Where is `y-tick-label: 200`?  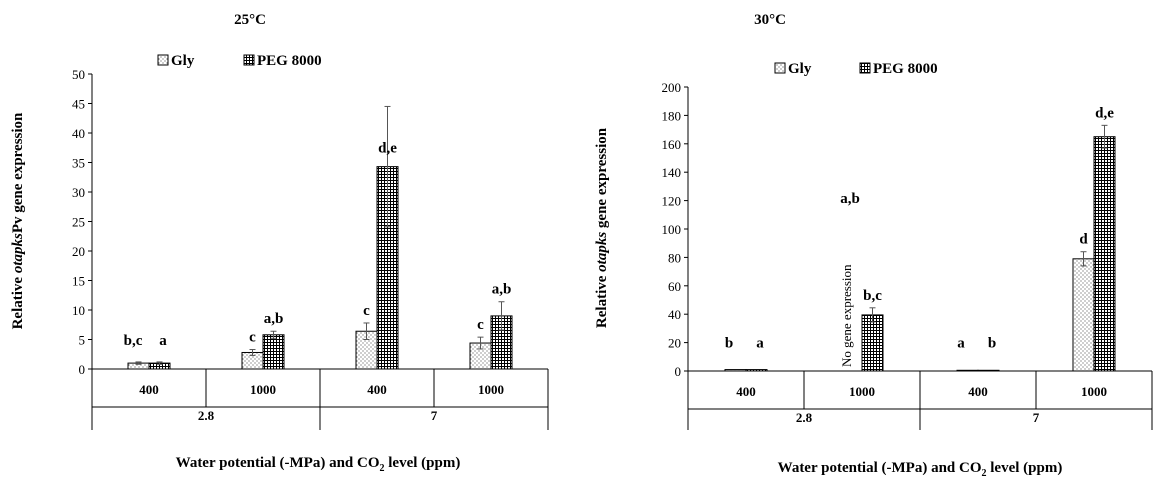 y-tick-label: 200 is located at coordinates (672, 87).